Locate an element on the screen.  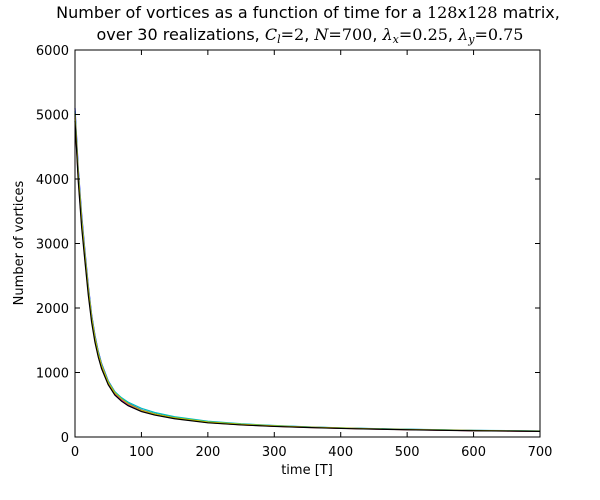
y-tick-label-5: 5000 is located at coordinates (52, 116).